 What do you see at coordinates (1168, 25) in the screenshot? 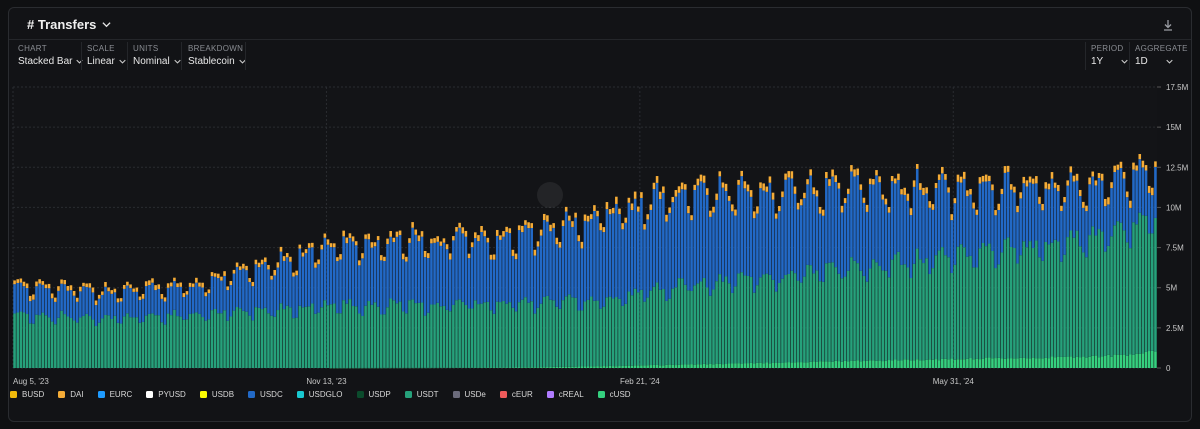
I see `download-icon` at bounding box center [1168, 25].